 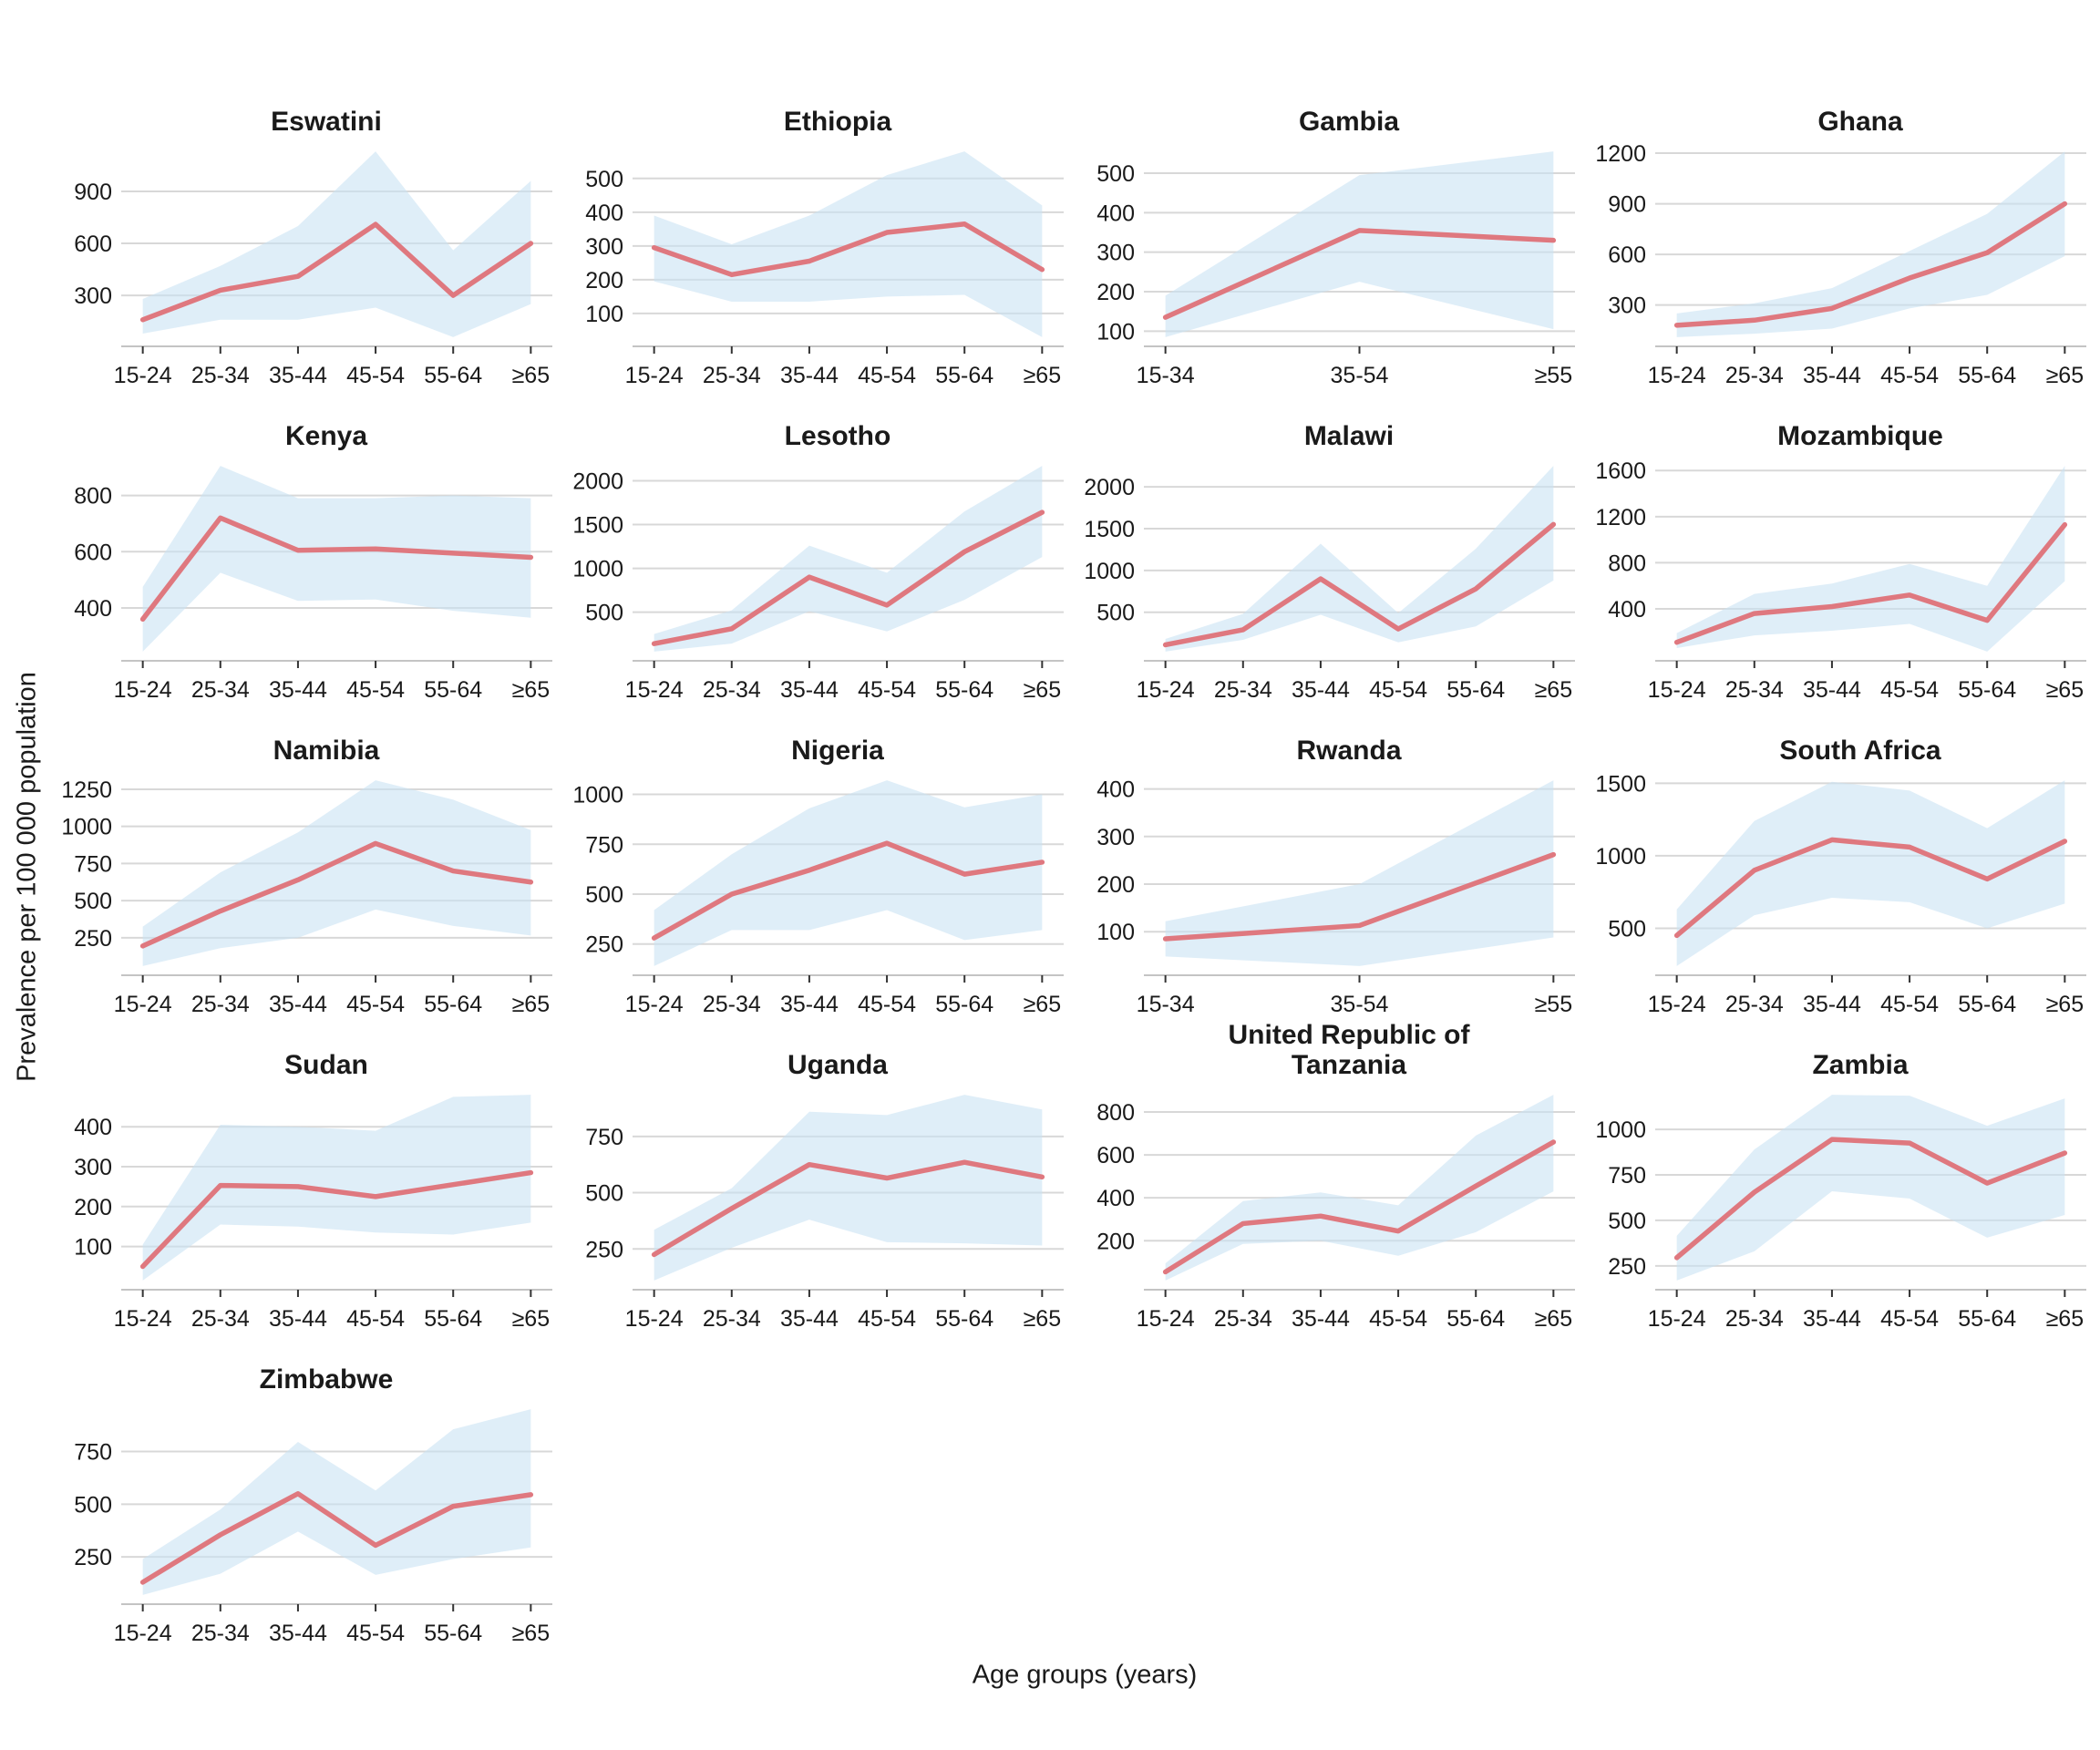 I want to click on panel-plot: 250 500 750 15-24 25-34 35-44 45-54 55-64 ≥65, so click(x=825, y=1213).